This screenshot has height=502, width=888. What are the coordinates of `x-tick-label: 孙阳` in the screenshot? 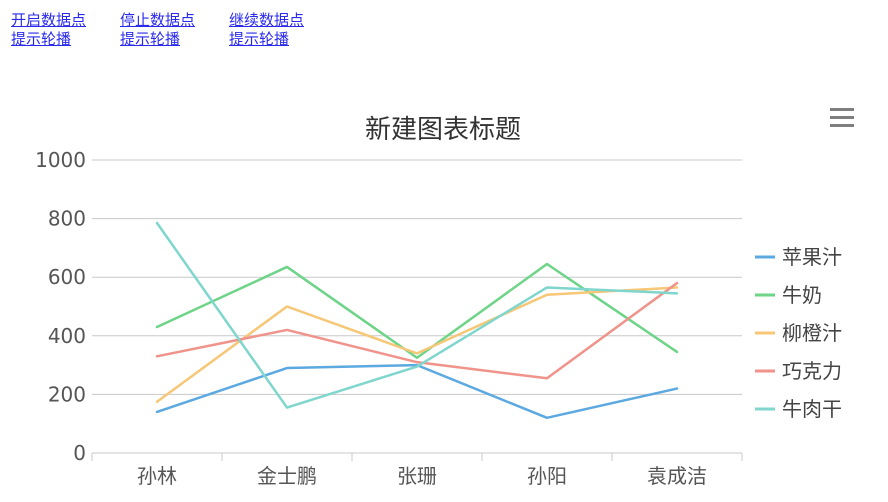 It's located at (547, 476).